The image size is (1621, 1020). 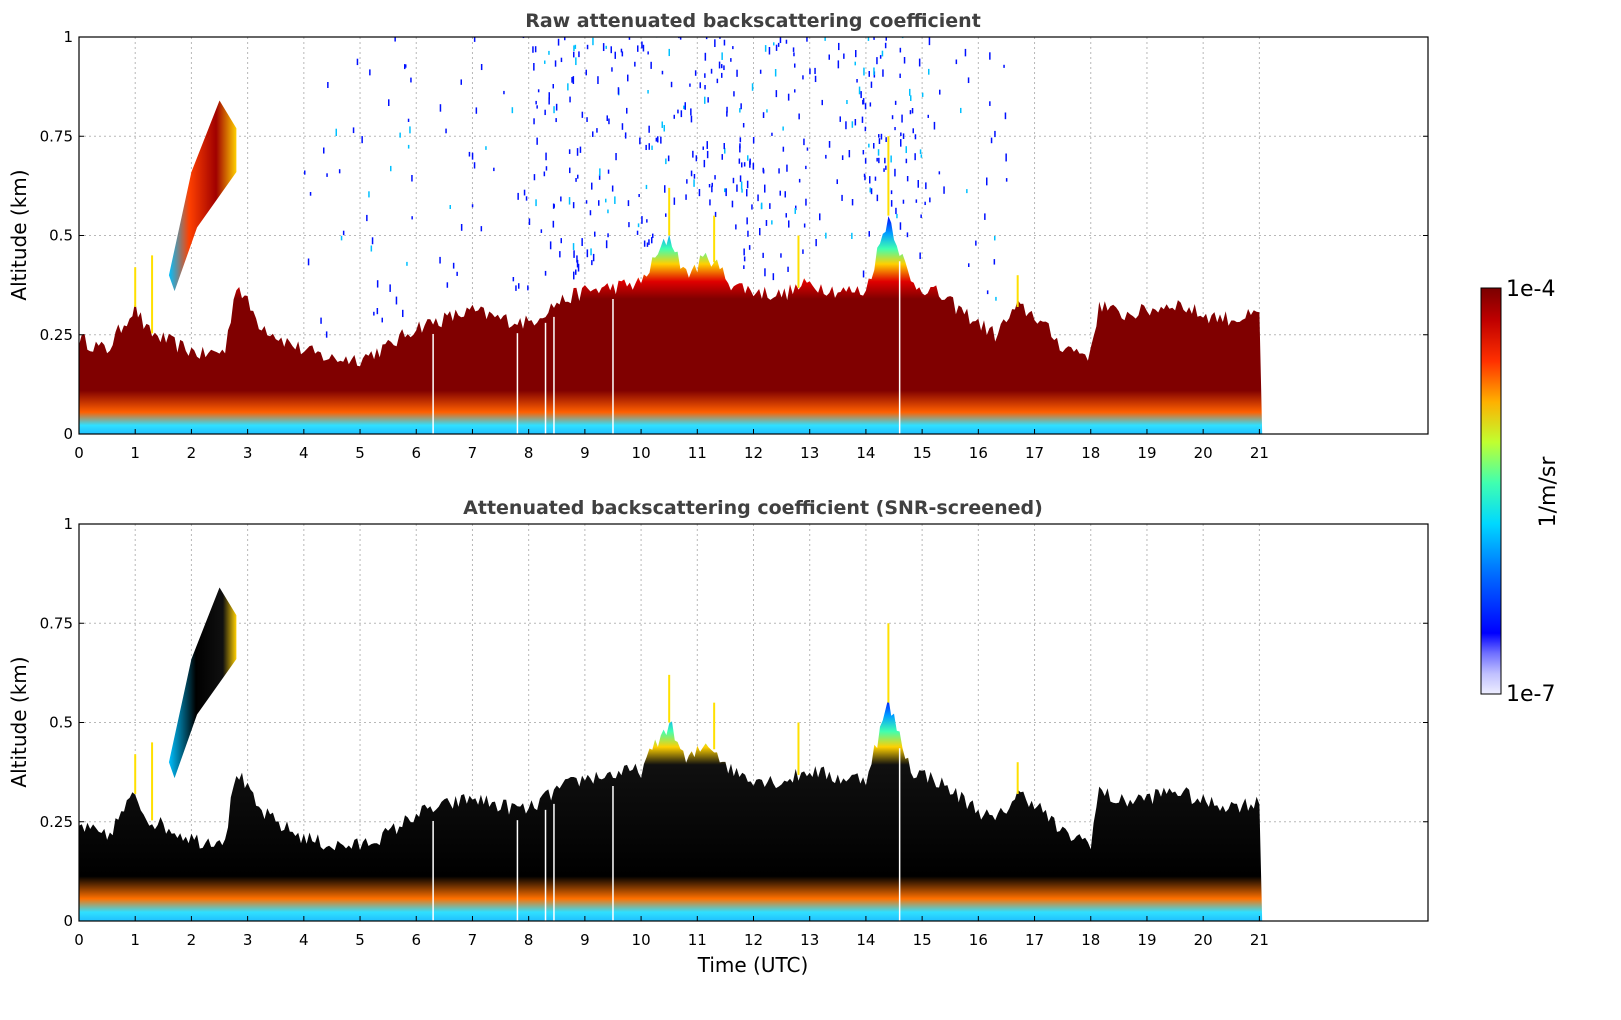 I want to click on x-tick-label: 10, so click(x=641, y=940).